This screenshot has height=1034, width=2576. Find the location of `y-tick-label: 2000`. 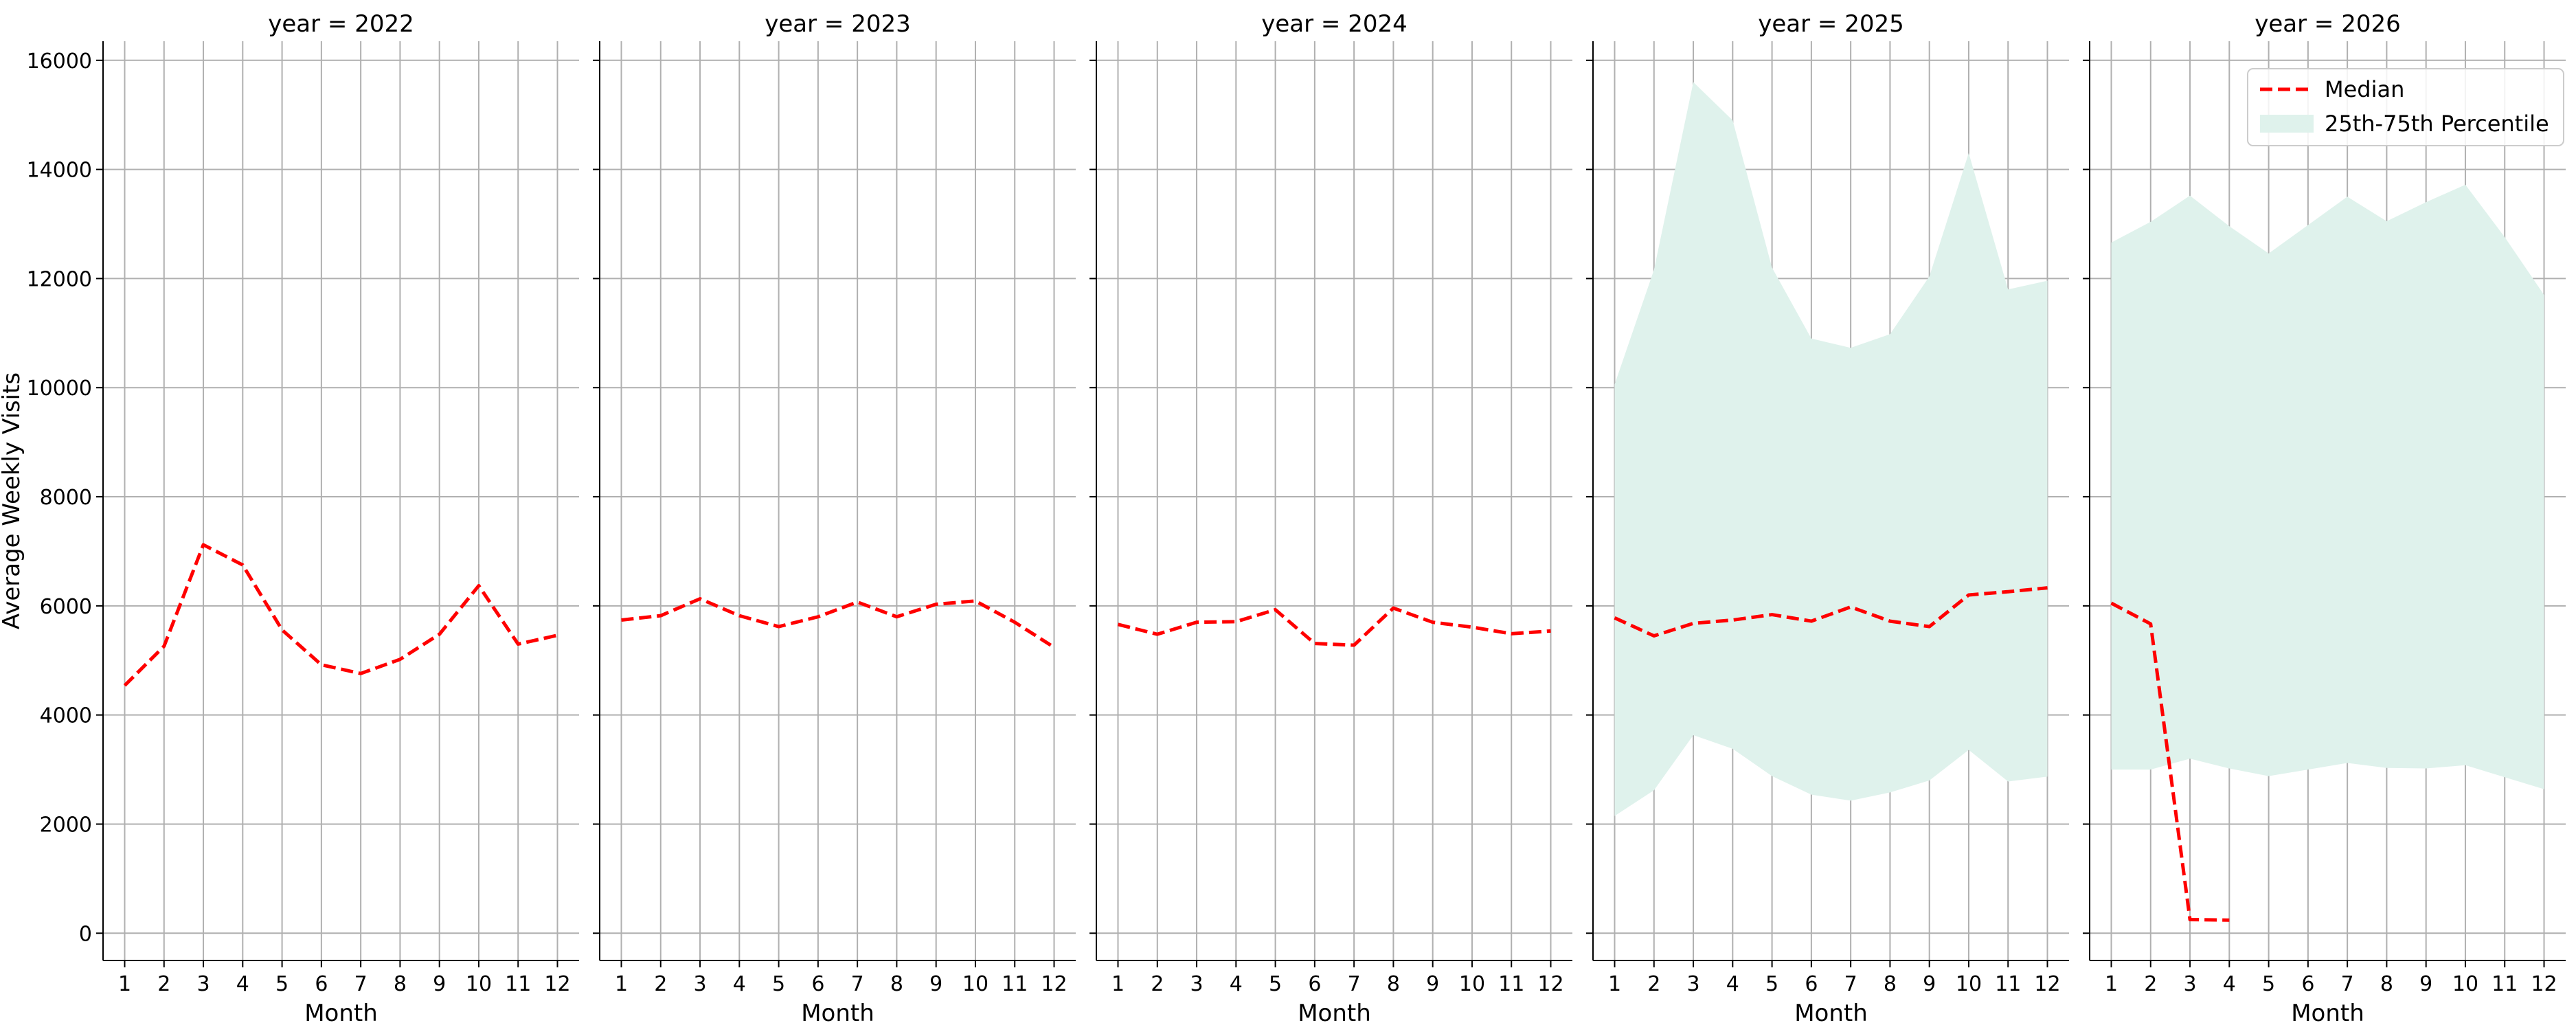

y-tick-label: 2000 is located at coordinates (66, 825).